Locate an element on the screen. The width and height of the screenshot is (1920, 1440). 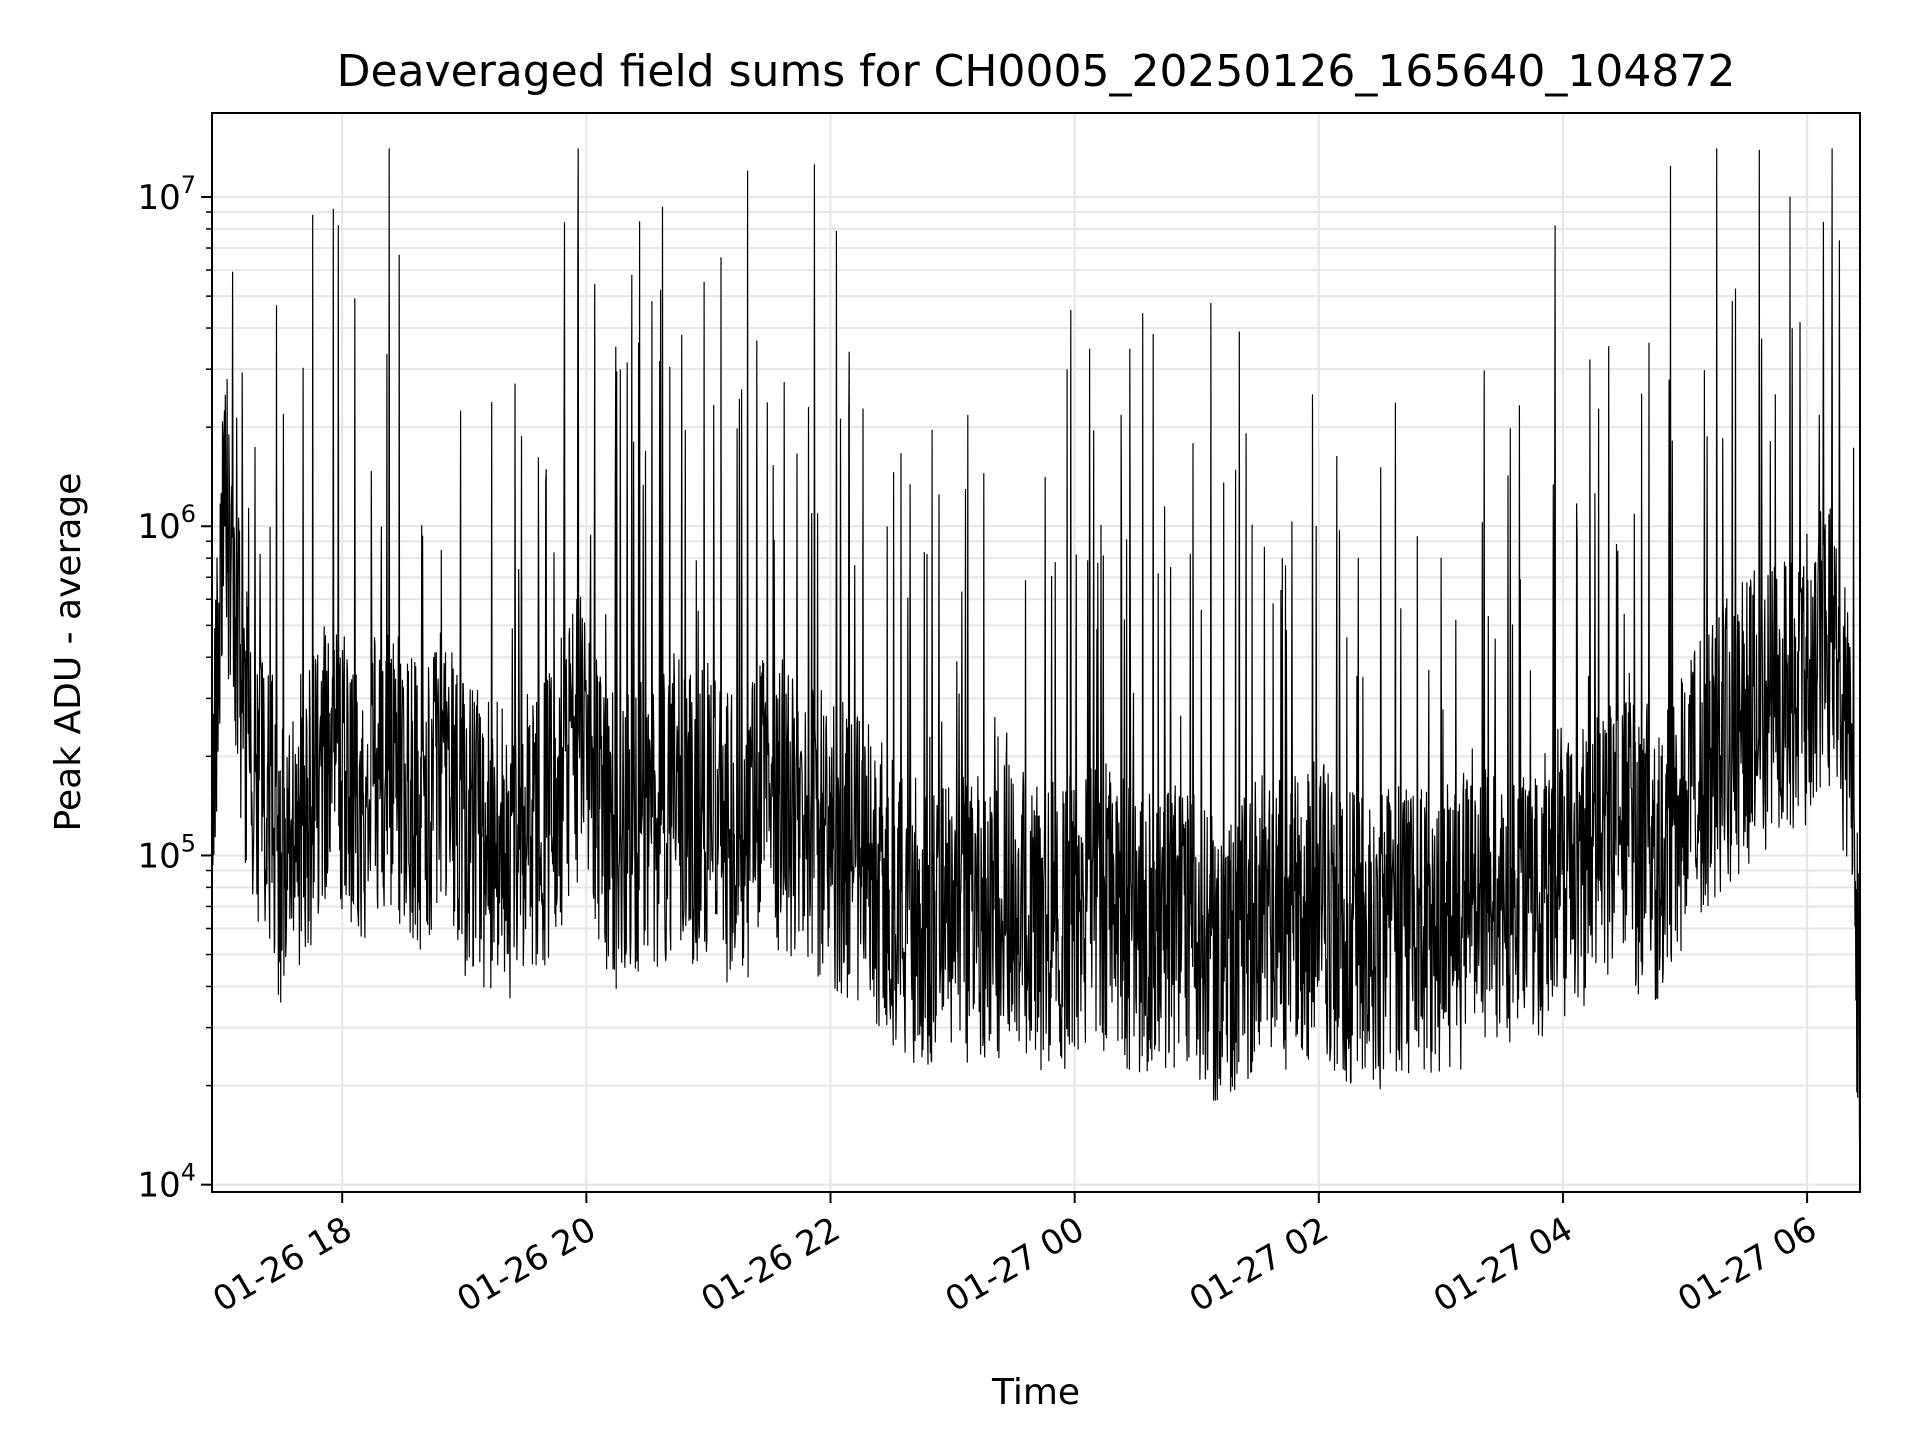
y-tick-label: 10⁴ is located at coordinates (166, 1182).